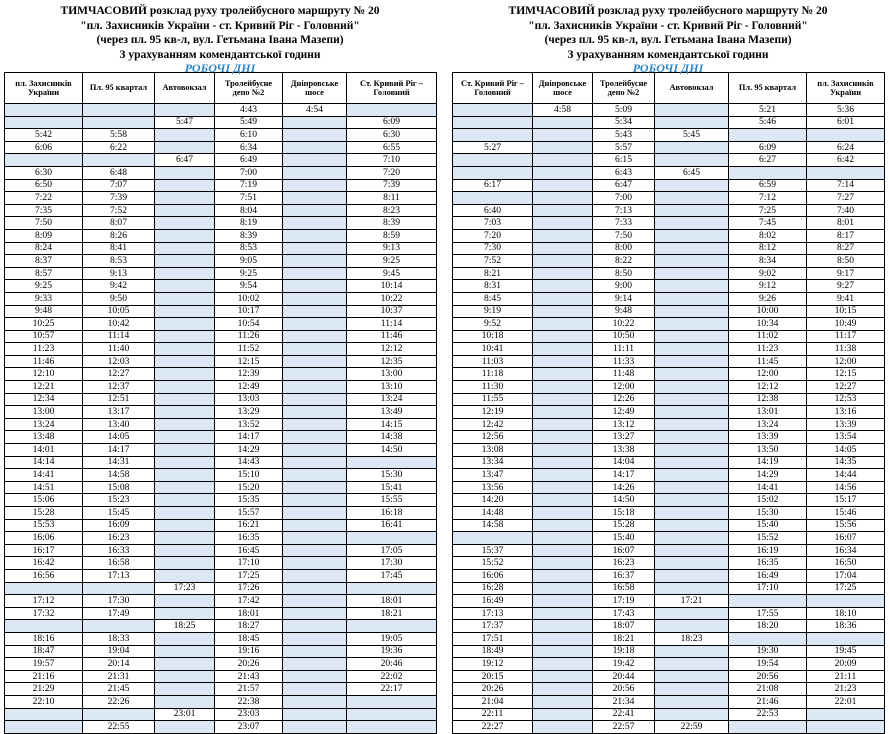 This screenshot has width=890, height=734. Describe the element at coordinates (220, 110) in the screenshot. I see `table-row: 4:43 4:54` at that location.